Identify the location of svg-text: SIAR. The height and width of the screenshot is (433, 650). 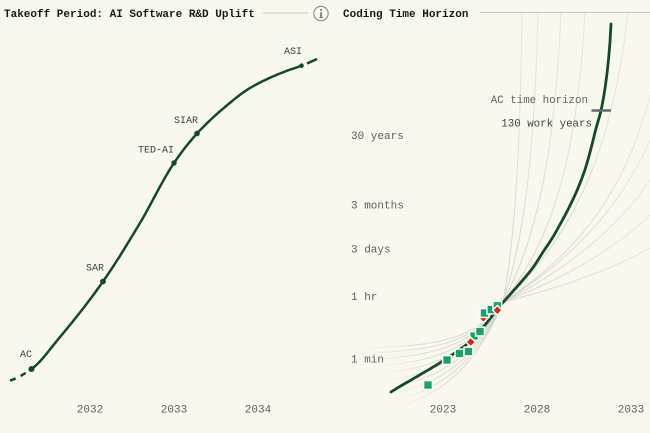
(186, 121).